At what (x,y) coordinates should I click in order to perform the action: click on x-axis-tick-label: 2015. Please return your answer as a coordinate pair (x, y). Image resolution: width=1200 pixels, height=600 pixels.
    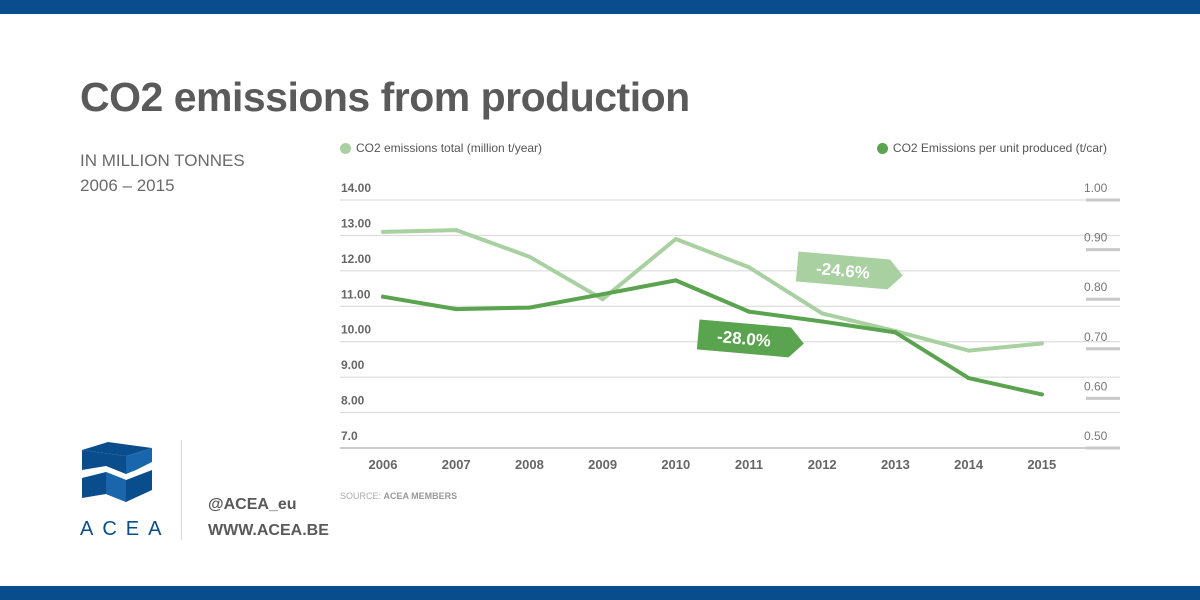
    Looking at the image, I should click on (1041, 464).